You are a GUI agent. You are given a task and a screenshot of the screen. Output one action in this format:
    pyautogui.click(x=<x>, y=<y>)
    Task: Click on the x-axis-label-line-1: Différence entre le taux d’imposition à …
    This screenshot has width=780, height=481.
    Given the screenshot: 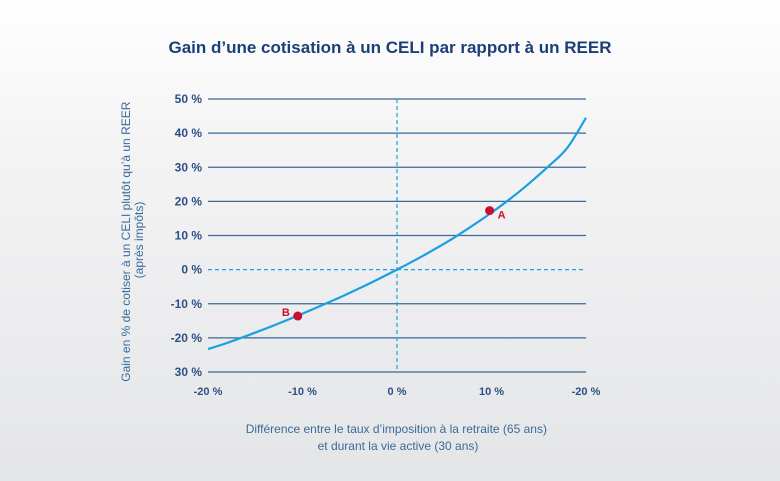 What is the action you would take?
    pyautogui.click(x=396, y=429)
    